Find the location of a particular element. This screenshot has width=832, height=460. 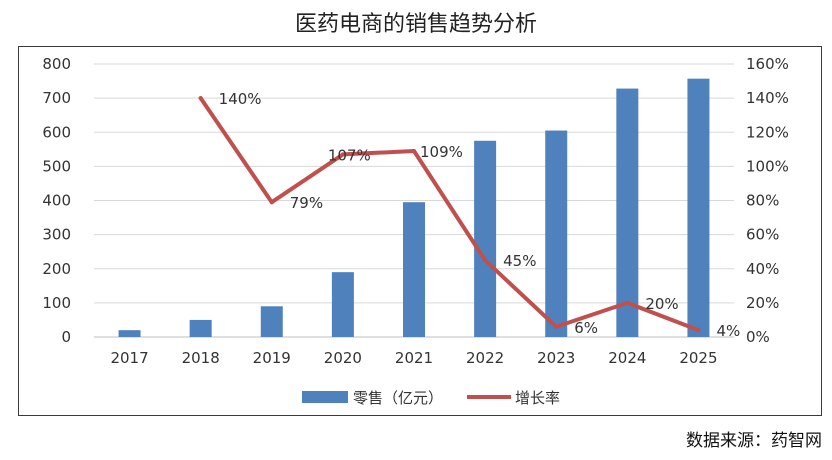

left-axis-tick-label: 300 is located at coordinates (56, 235).